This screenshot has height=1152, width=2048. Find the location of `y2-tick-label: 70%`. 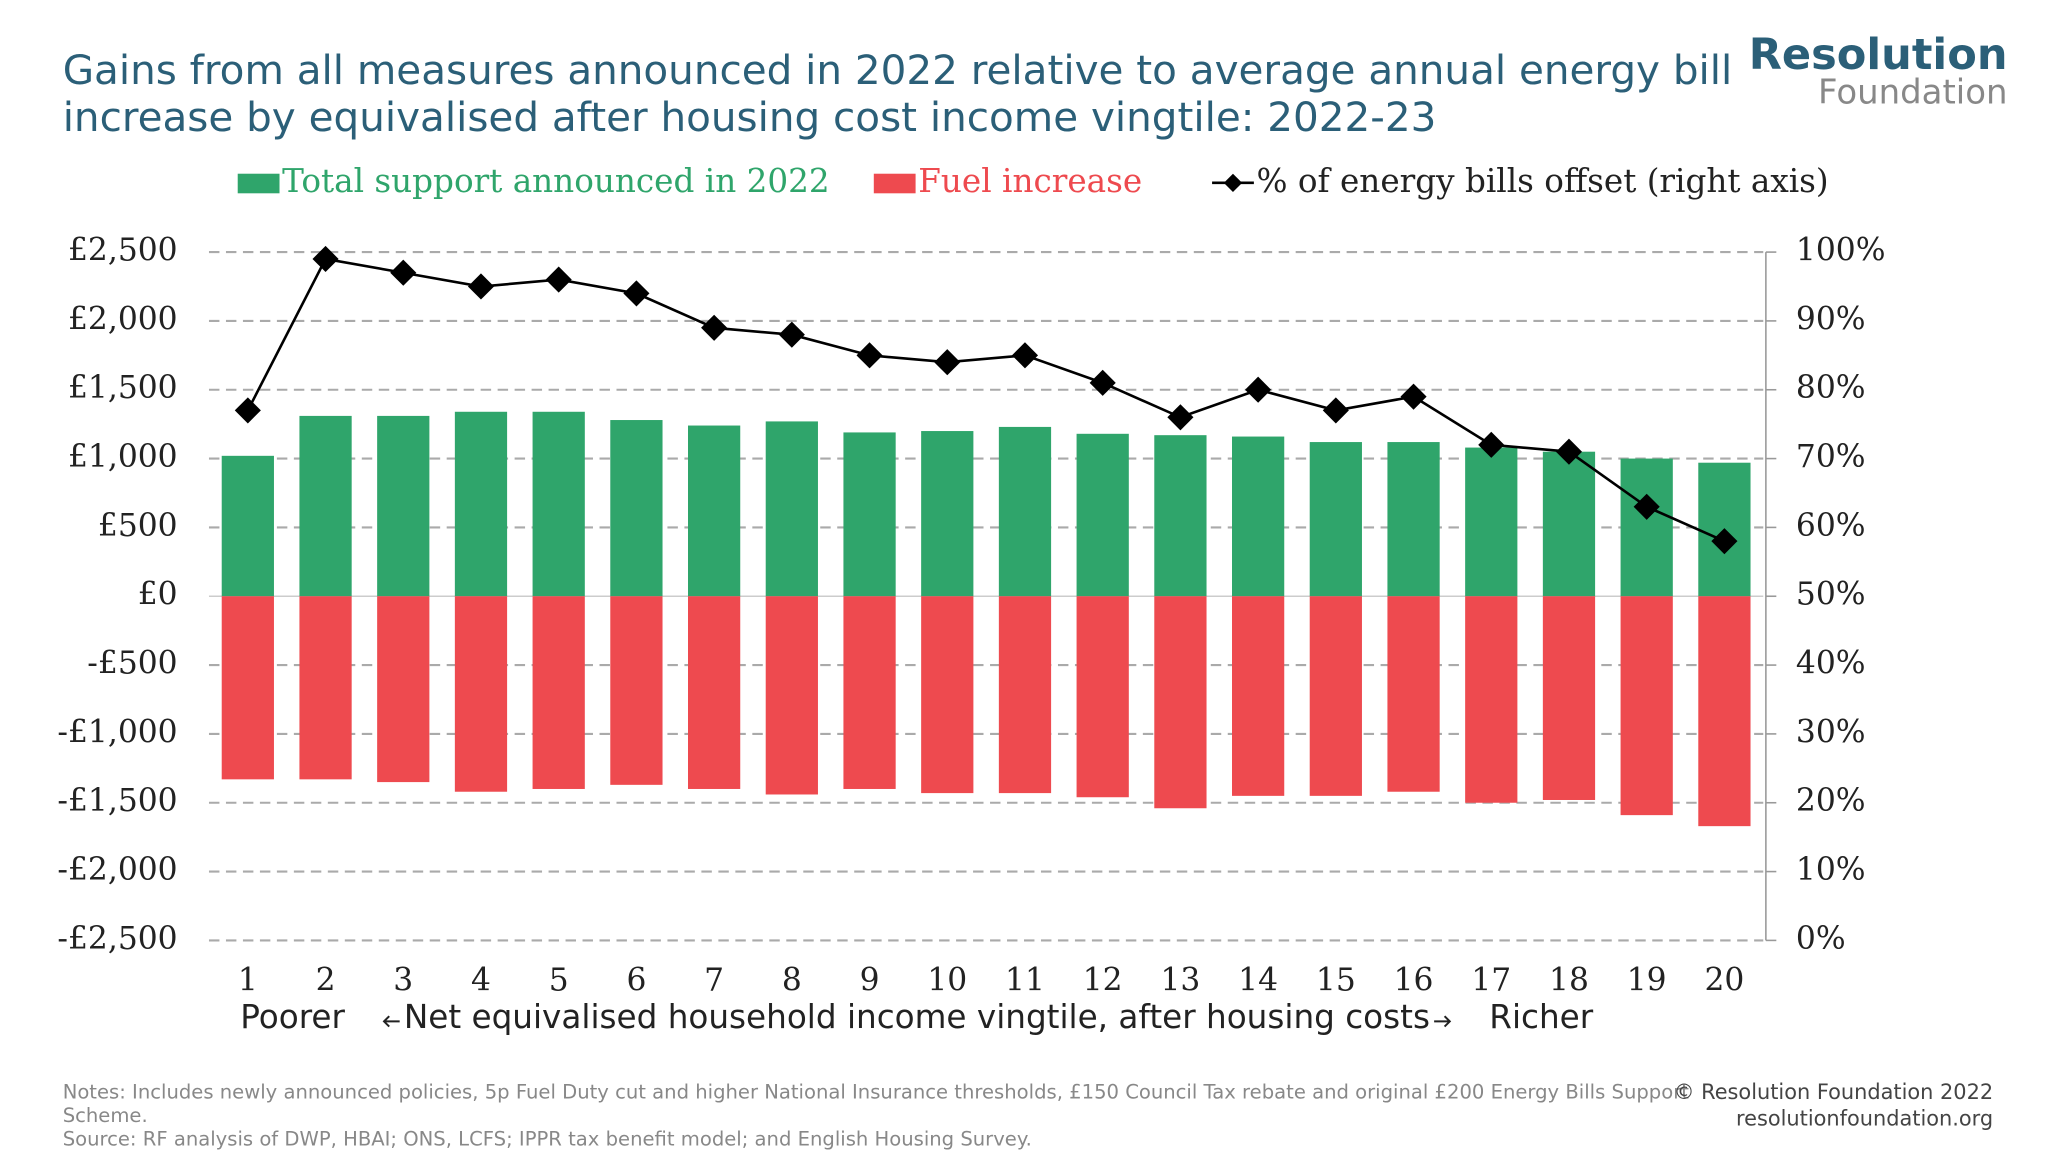

y2-tick-label: 70% is located at coordinates (1831, 457).